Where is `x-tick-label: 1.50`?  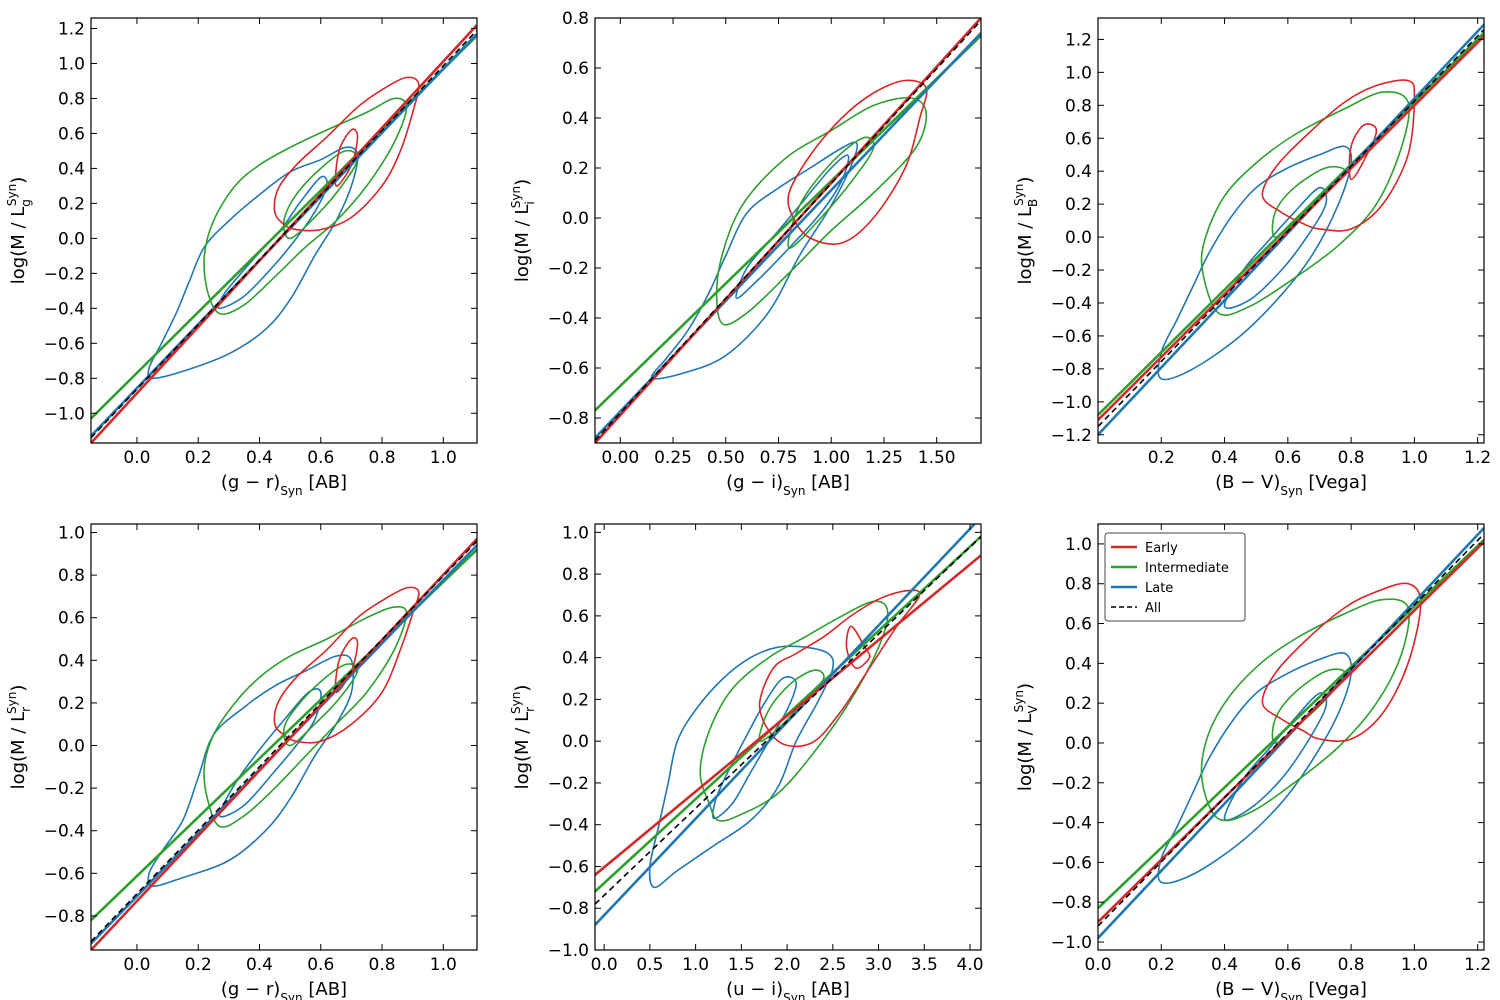
x-tick-label: 1.50 is located at coordinates (937, 458).